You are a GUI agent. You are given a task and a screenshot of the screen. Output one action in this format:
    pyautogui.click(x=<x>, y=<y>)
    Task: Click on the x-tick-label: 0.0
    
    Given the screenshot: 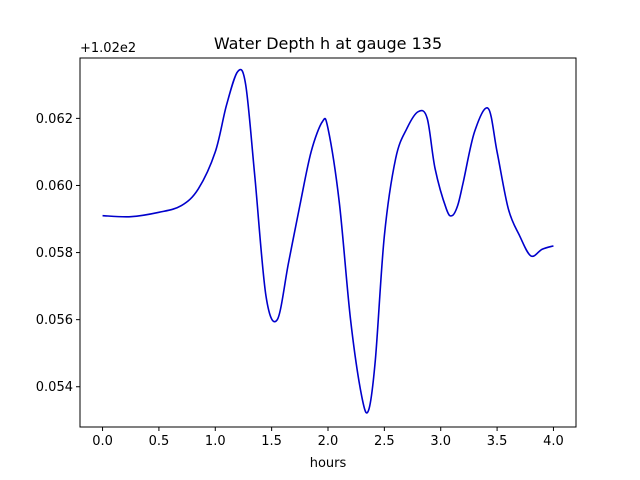 What is the action you would take?
    pyautogui.click(x=102, y=441)
    